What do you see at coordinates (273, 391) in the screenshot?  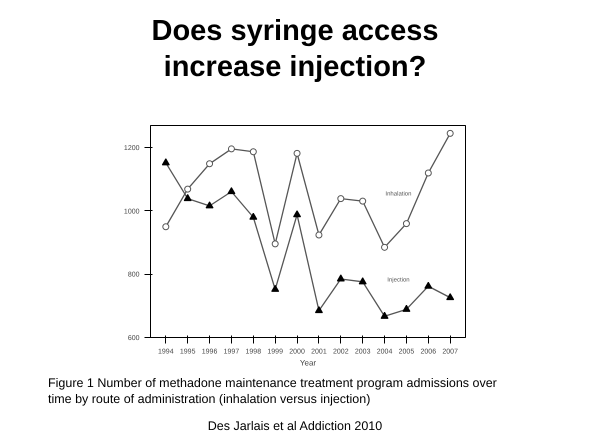 I see `caption: Figure 1 Number of methadone maintenance treatment program admissions over time by route of administration (inhalation versus injection)` at bounding box center [273, 391].